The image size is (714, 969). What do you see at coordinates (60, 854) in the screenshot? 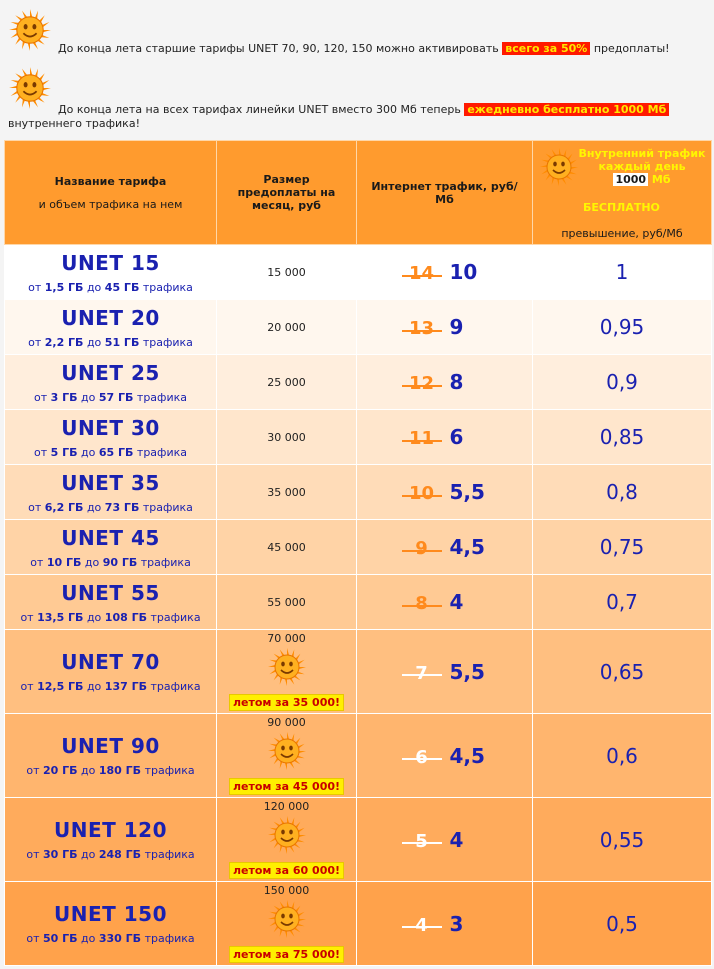
I see `volume-from: 30 ГБ` at bounding box center [60, 854].